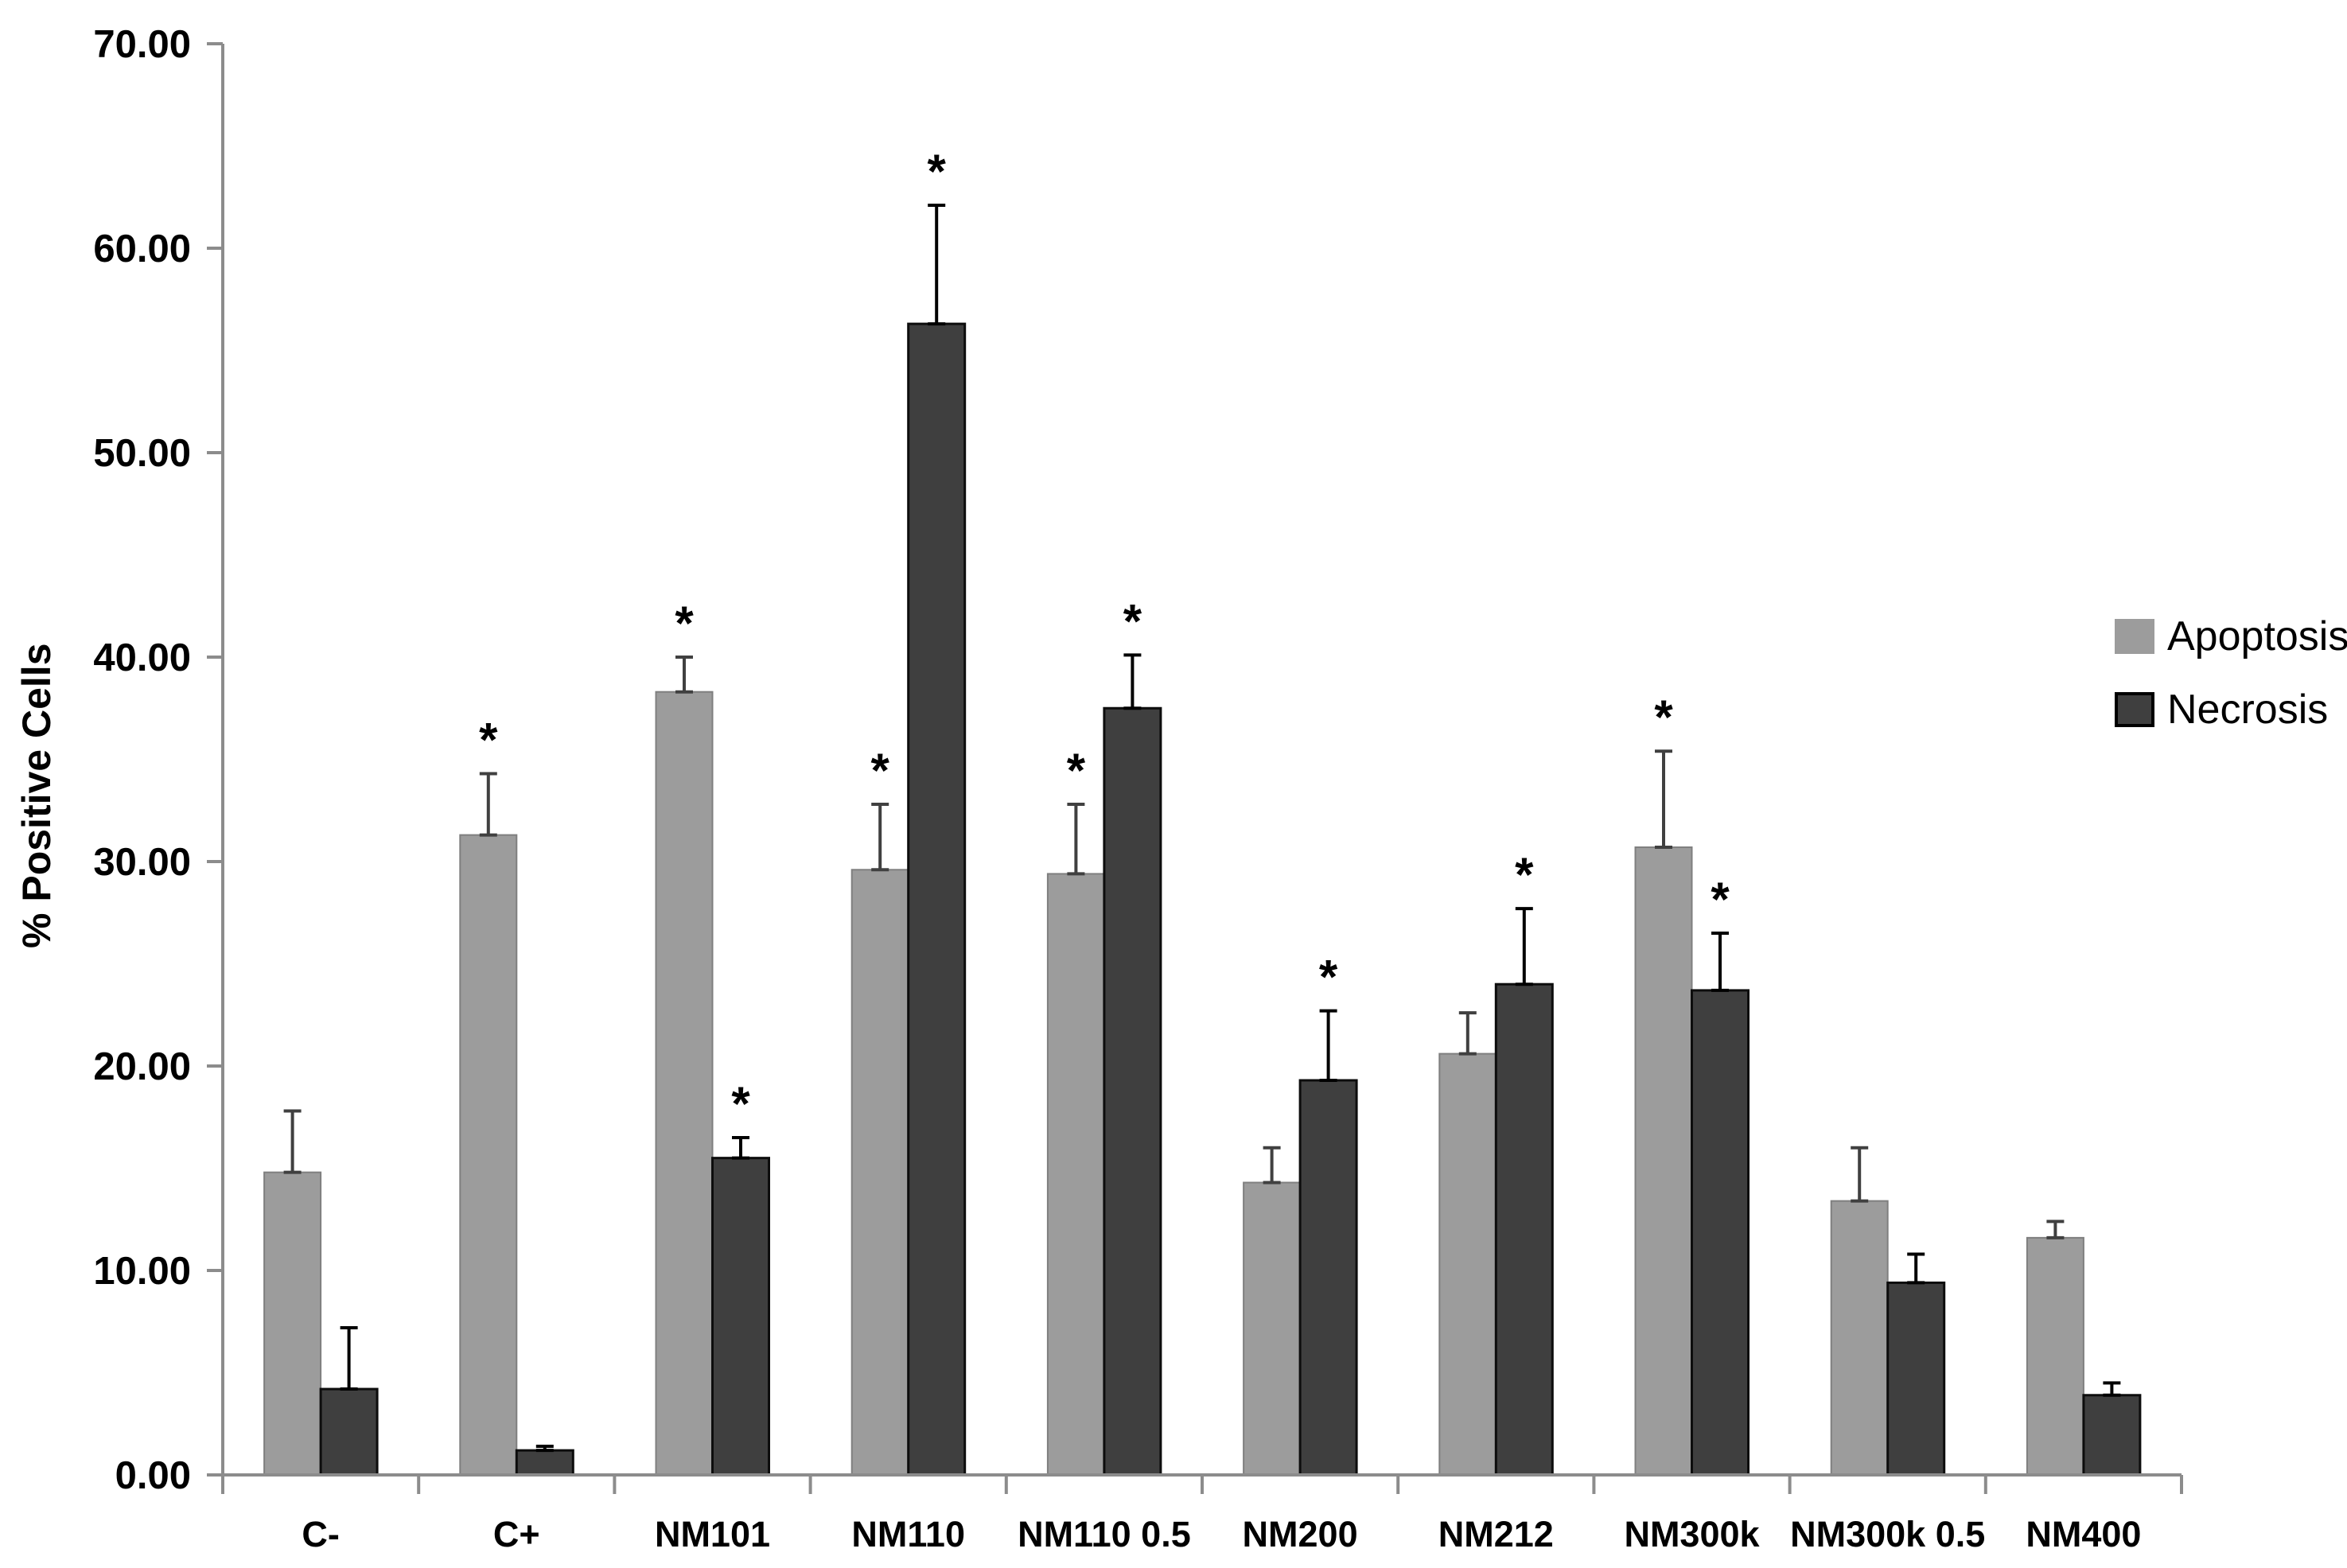  I want to click on bar-apoptosis-NM110 0.5, so click(1075, 1175).